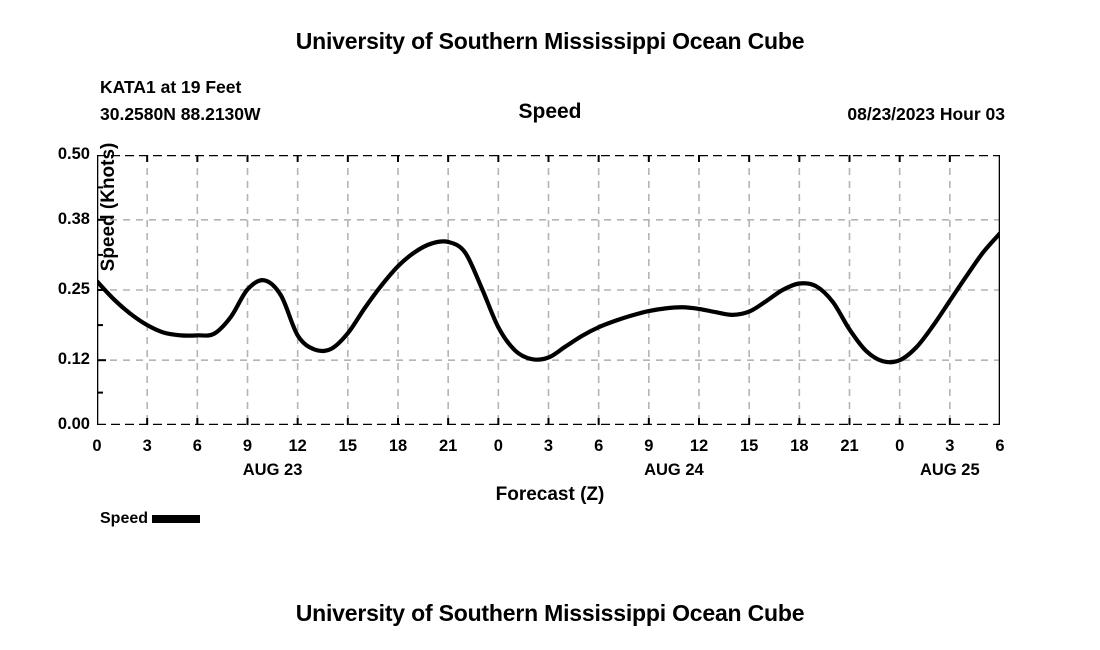 The image size is (1100, 650). I want to click on legend: Speed, so click(150, 519).